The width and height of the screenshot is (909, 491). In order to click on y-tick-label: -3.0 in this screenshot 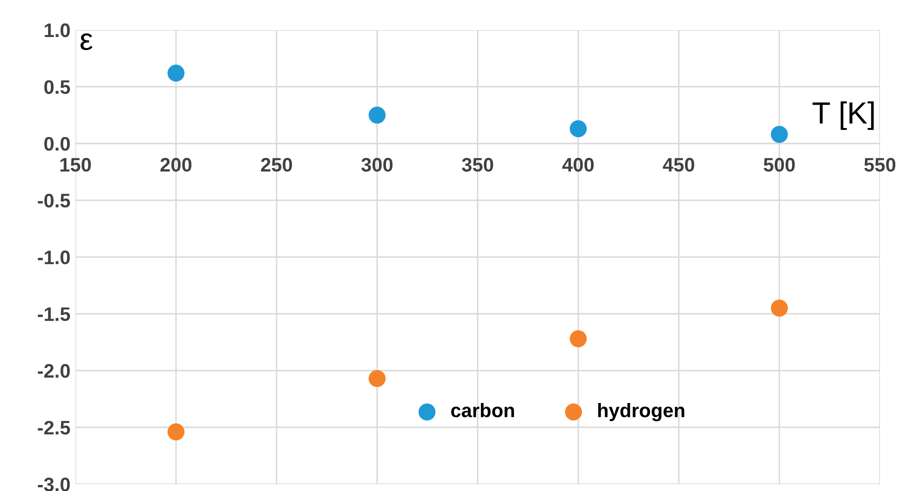, I will do `click(54, 484)`.